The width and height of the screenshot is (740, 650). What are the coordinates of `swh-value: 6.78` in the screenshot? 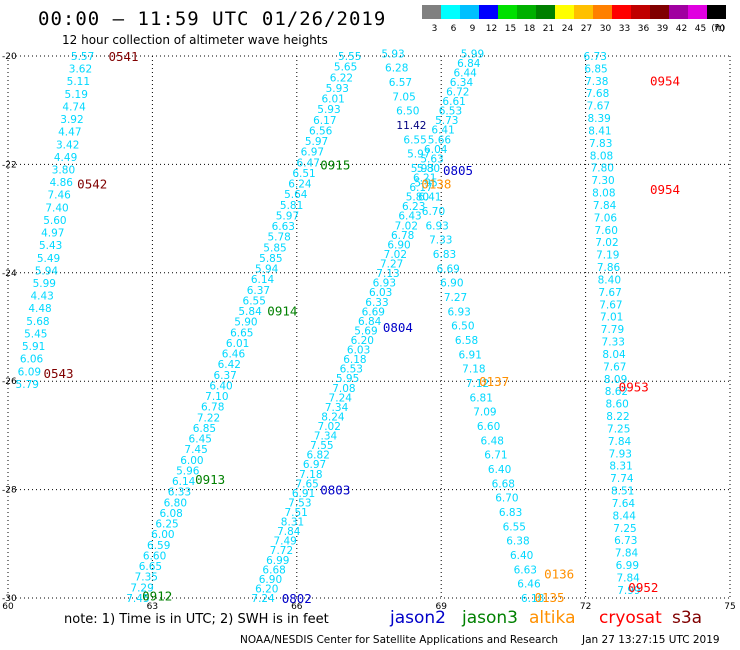 It's located at (212, 408).